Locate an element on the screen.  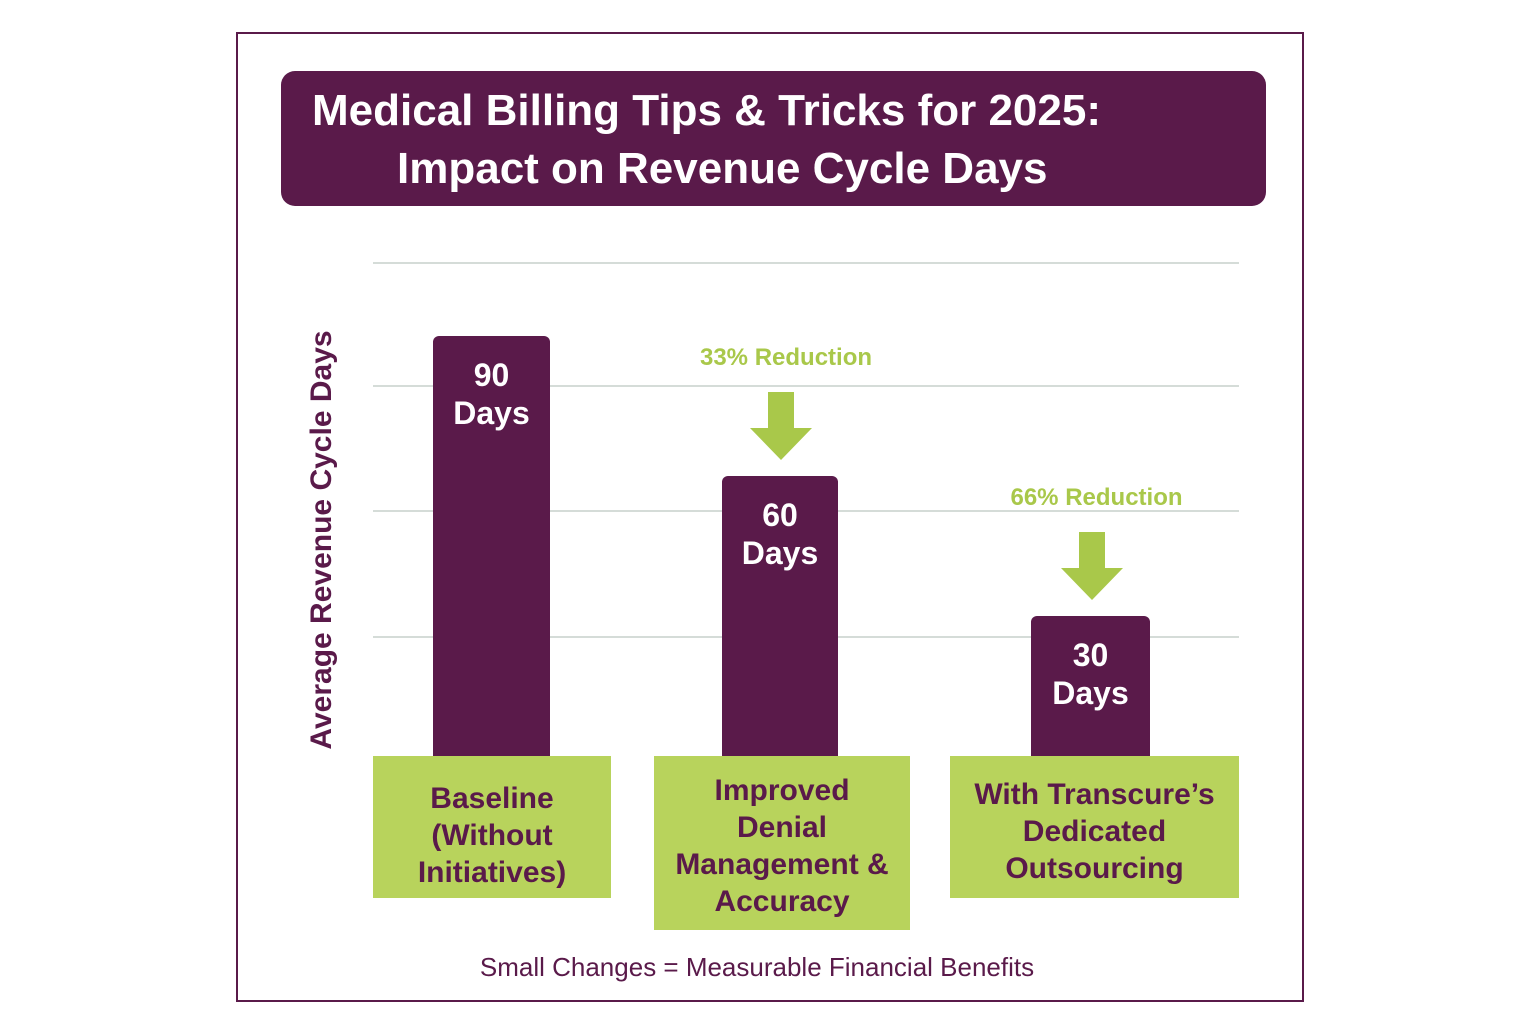
bar-data-label: 30 is located at coordinates (1090, 654).